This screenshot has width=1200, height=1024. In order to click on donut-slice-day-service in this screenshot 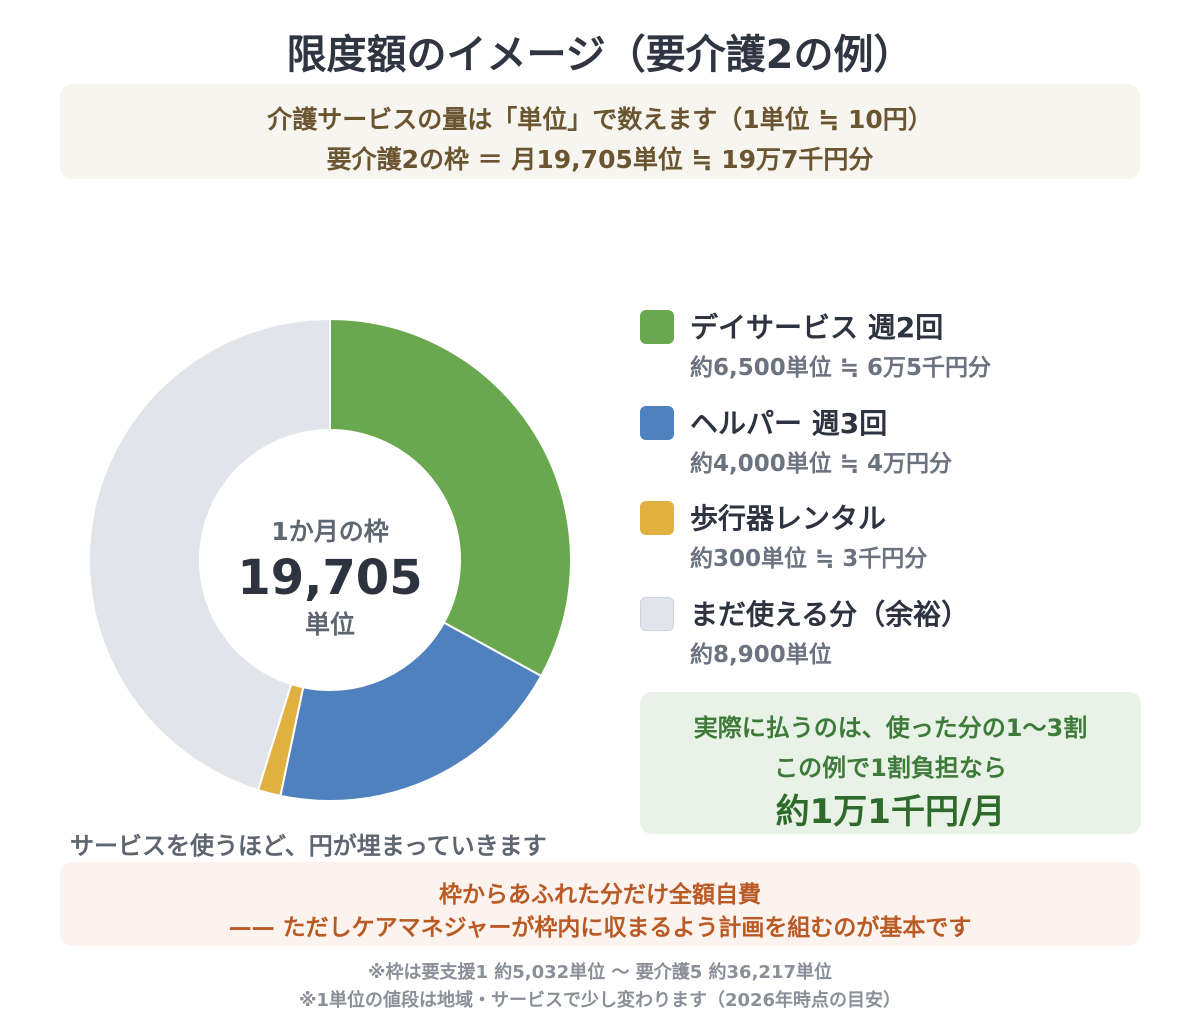, I will do `click(450, 497)`.